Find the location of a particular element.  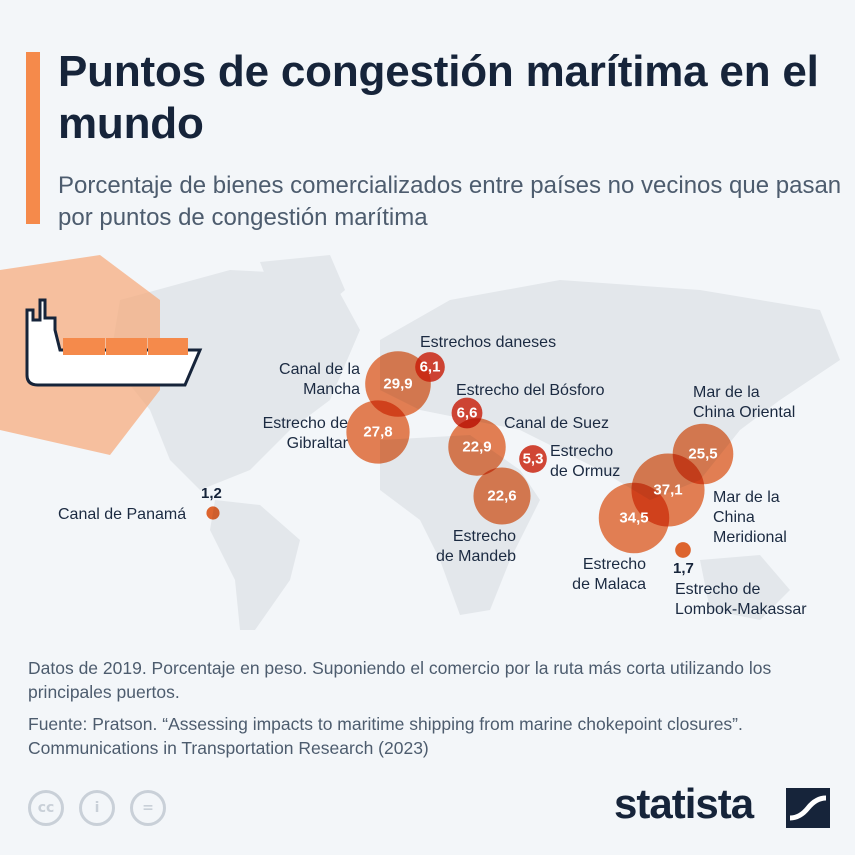

label-malaca: Estrecho de Malaca is located at coordinates (609, 574).